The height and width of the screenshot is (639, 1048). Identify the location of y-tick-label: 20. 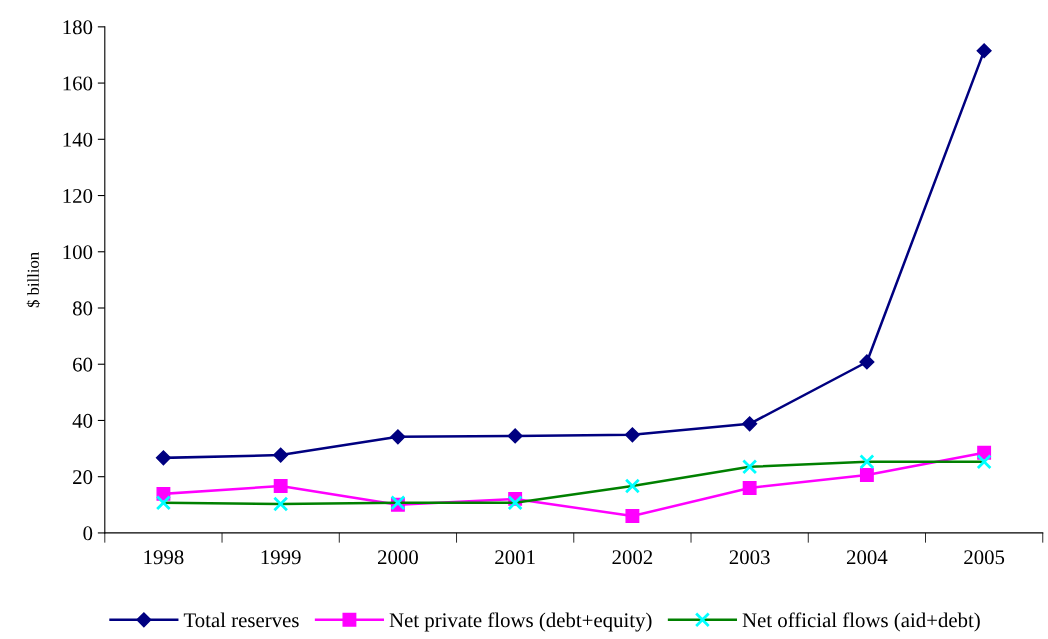
(83, 477).